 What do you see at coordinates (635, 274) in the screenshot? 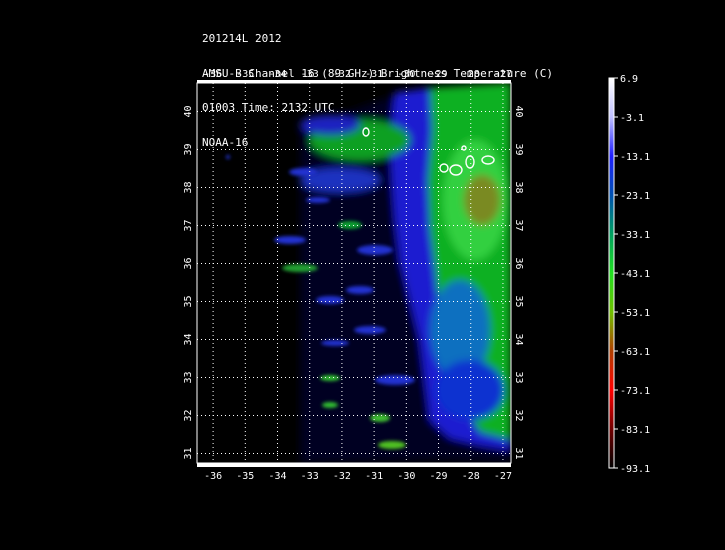
I see `colorbar-label: -43.1` at bounding box center [635, 274].